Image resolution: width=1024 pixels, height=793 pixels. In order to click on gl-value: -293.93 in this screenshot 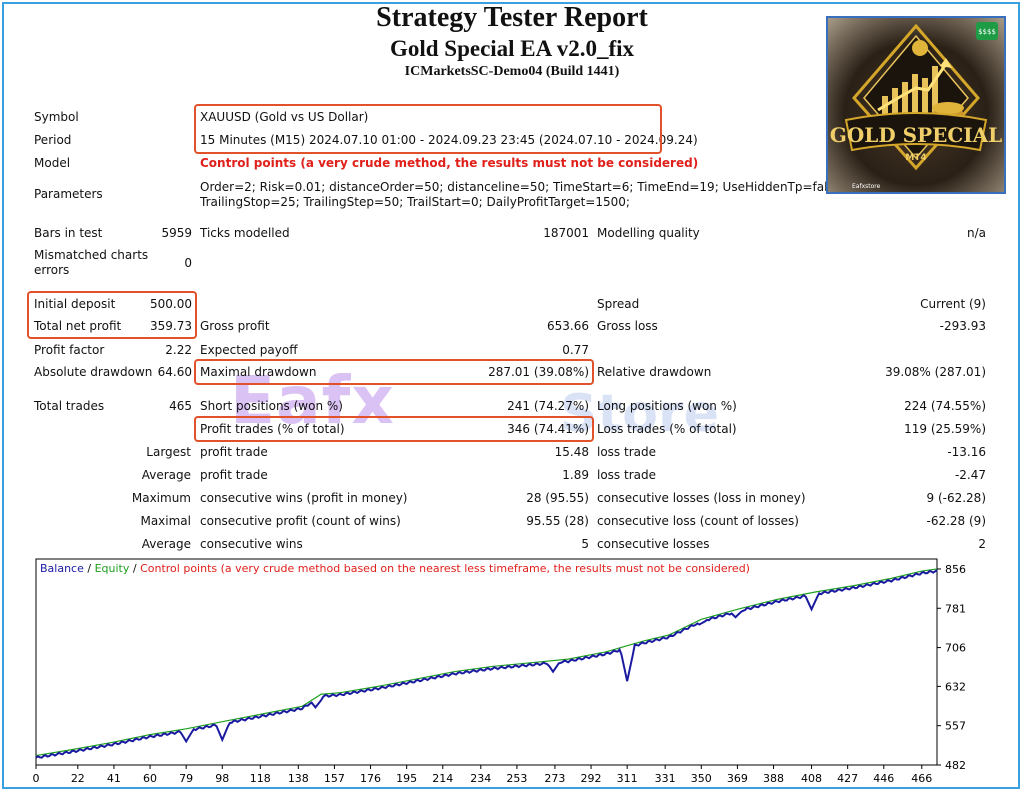, I will do `click(962, 326)`.